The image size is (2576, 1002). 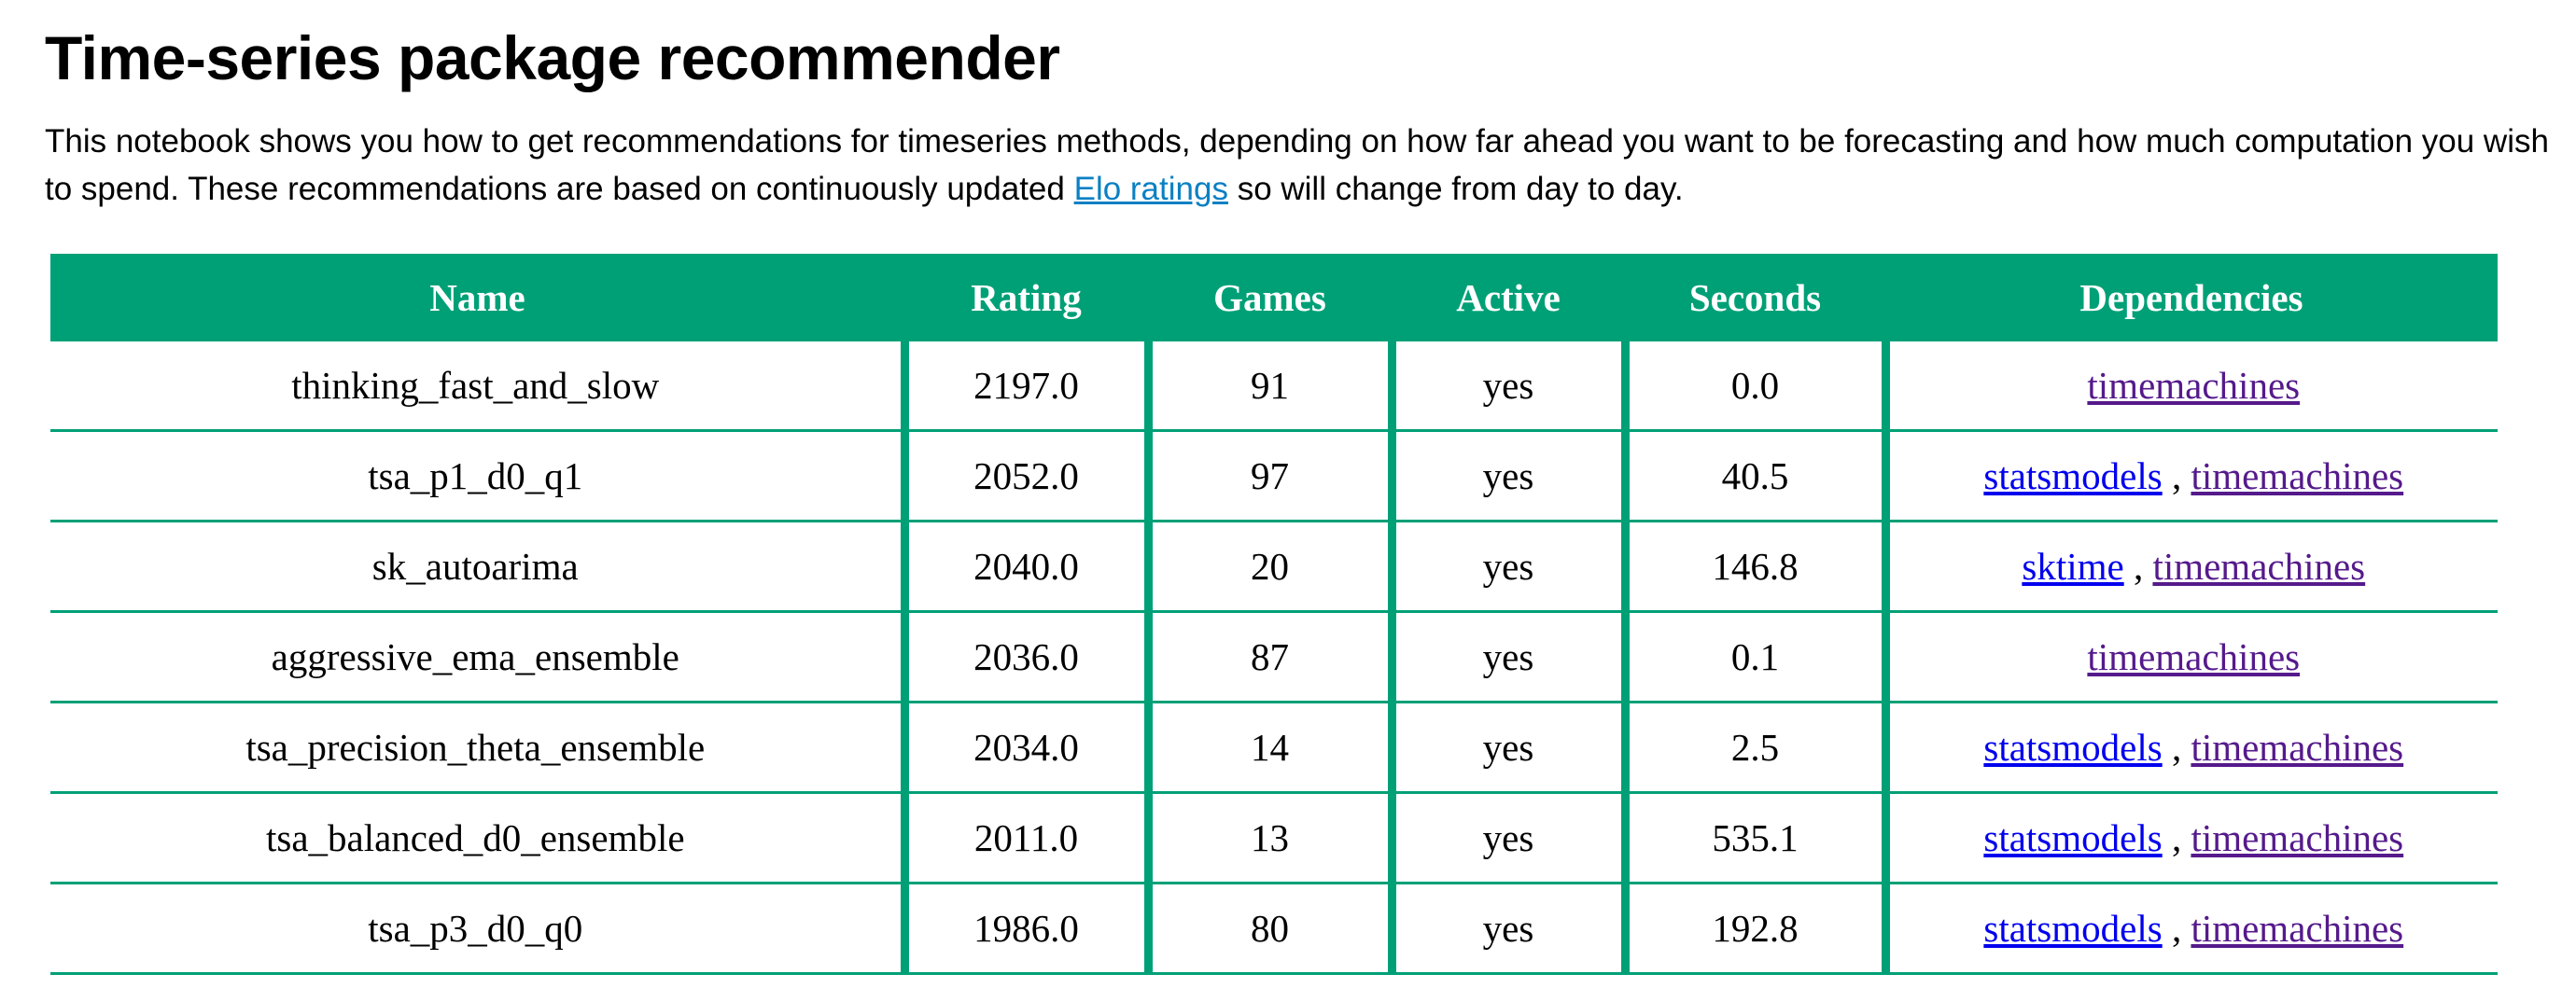 I want to click on cell-seconds: 0.1, so click(x=1757, y=657).